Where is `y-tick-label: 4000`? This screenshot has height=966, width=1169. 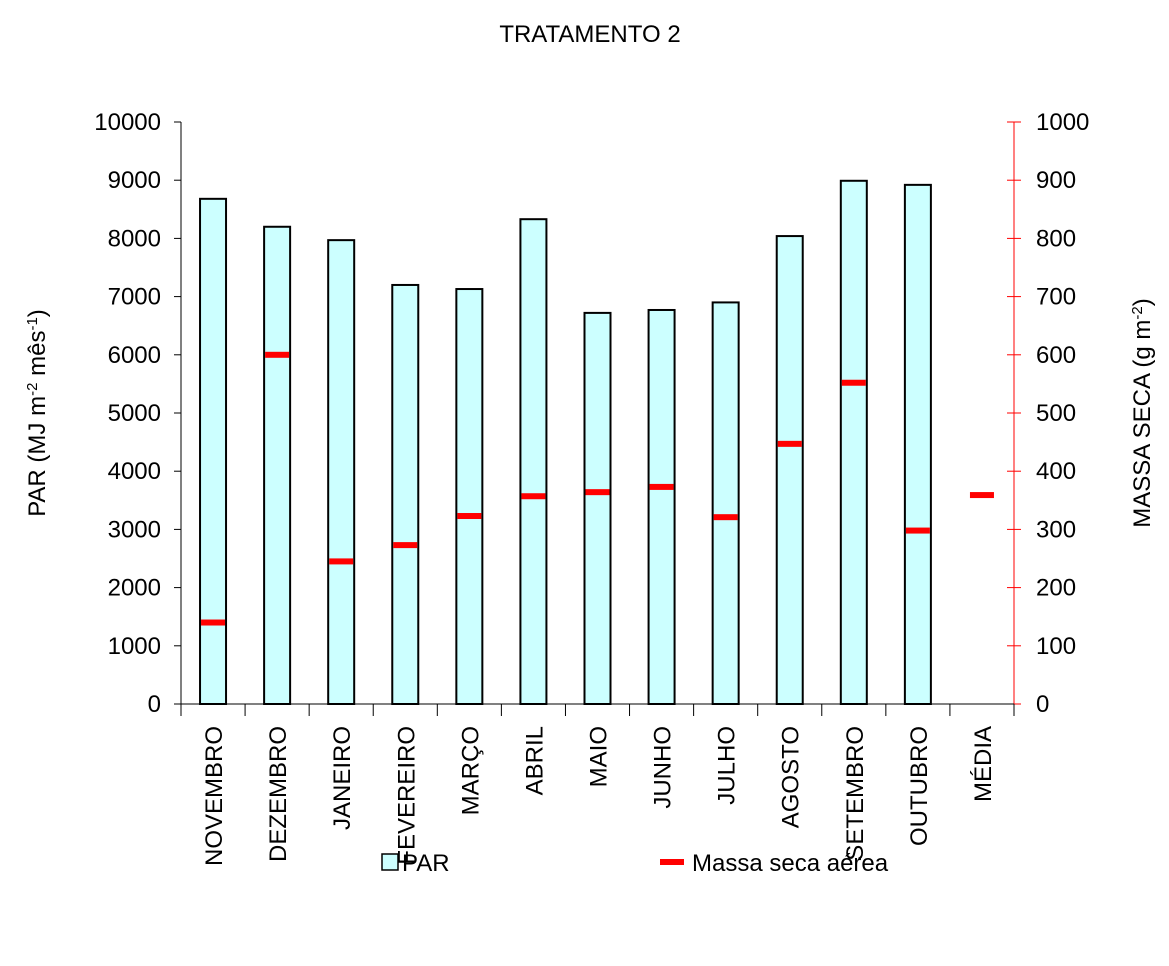 y-tick-label: 4000 is located at coordinates (134, 471).